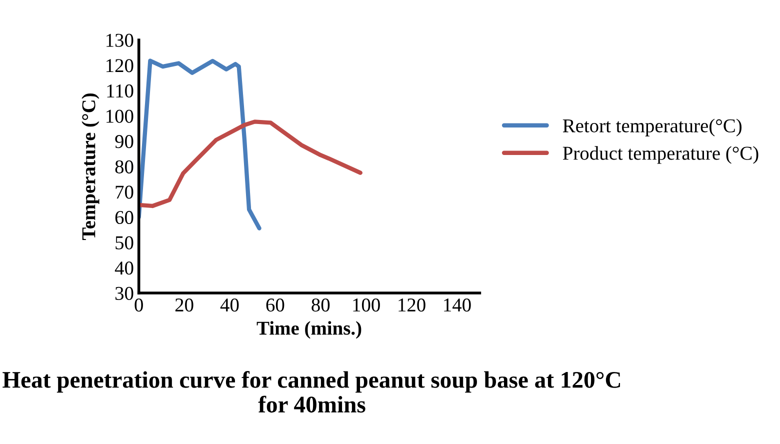  Describe the element at coordinates (652, 127) in the screenshot. I see `legend-label: Retort temperature(°C)` at that location.